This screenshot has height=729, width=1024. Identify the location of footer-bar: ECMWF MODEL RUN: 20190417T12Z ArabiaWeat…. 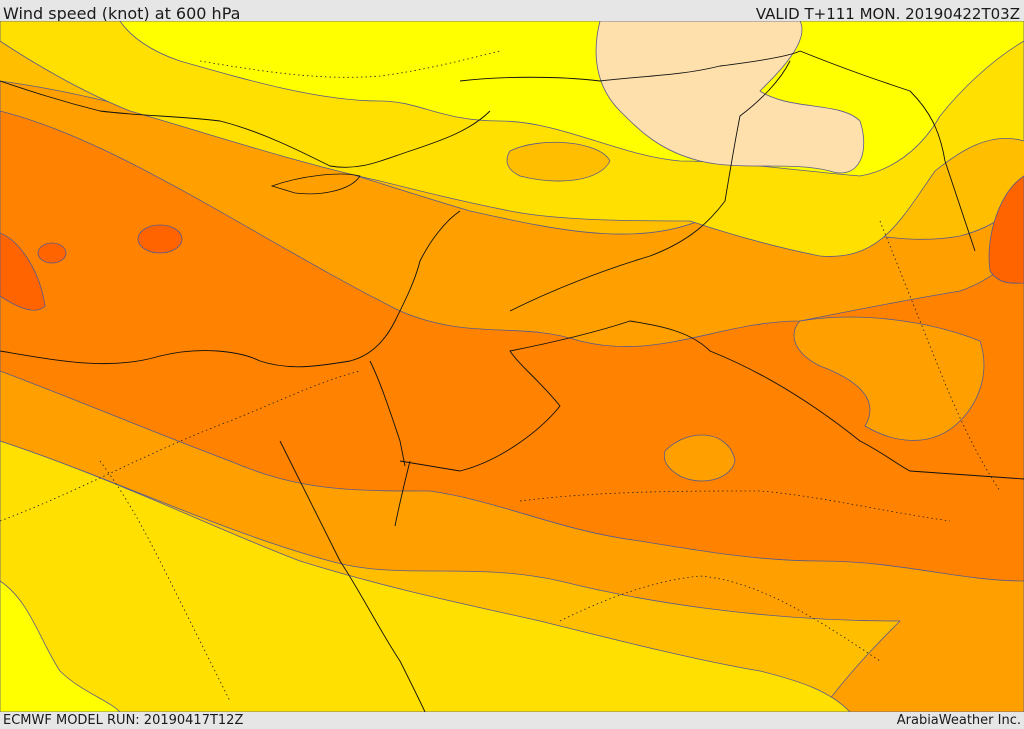
(512, 720).